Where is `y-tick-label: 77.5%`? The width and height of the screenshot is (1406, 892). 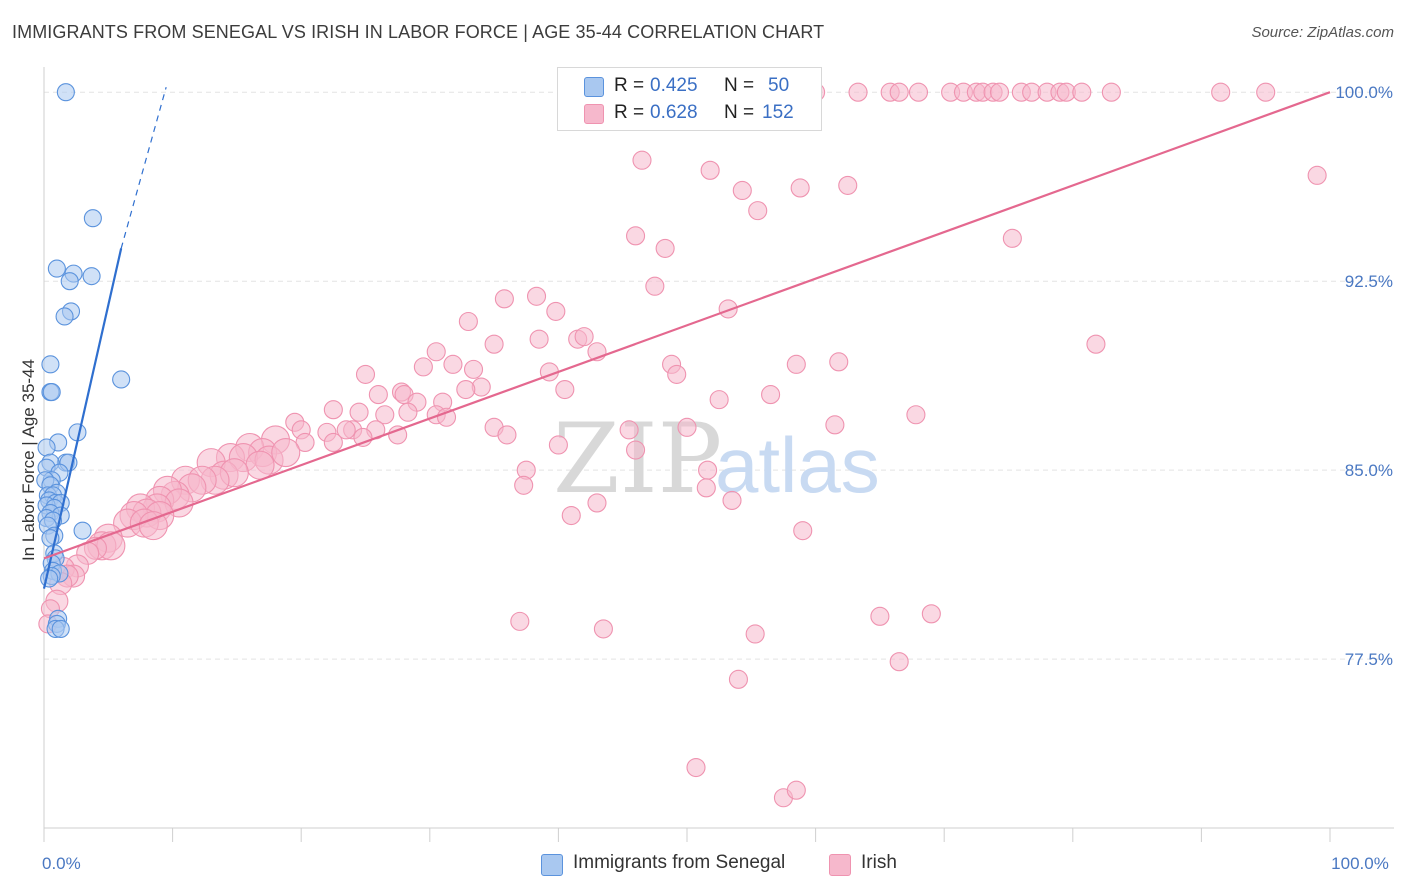
y-tick-label: 77.5% is located at coordinates (1369, 659).